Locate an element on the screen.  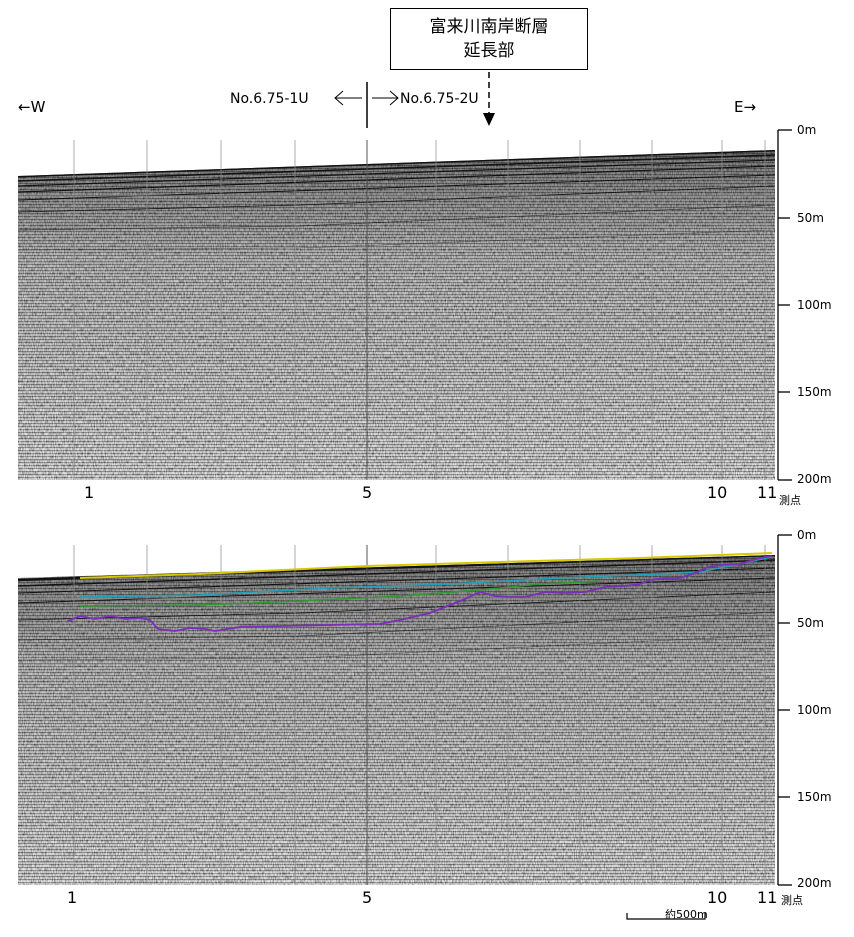
fault-extension-callout: 富来川南岸断層 延長部 is located at coordinates (489, 39).